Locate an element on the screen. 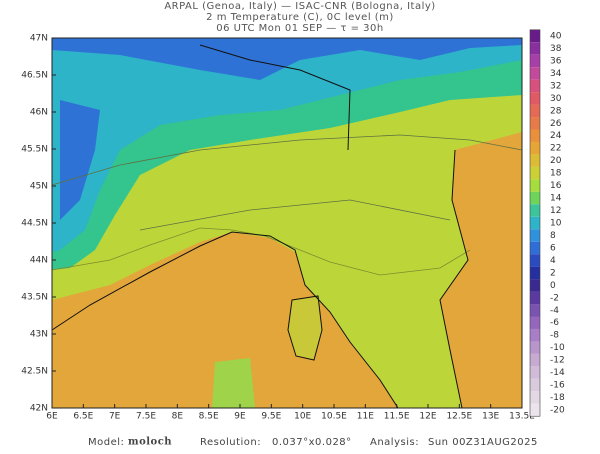  colorbar-label: 28 is located at coordinates (556, 111).